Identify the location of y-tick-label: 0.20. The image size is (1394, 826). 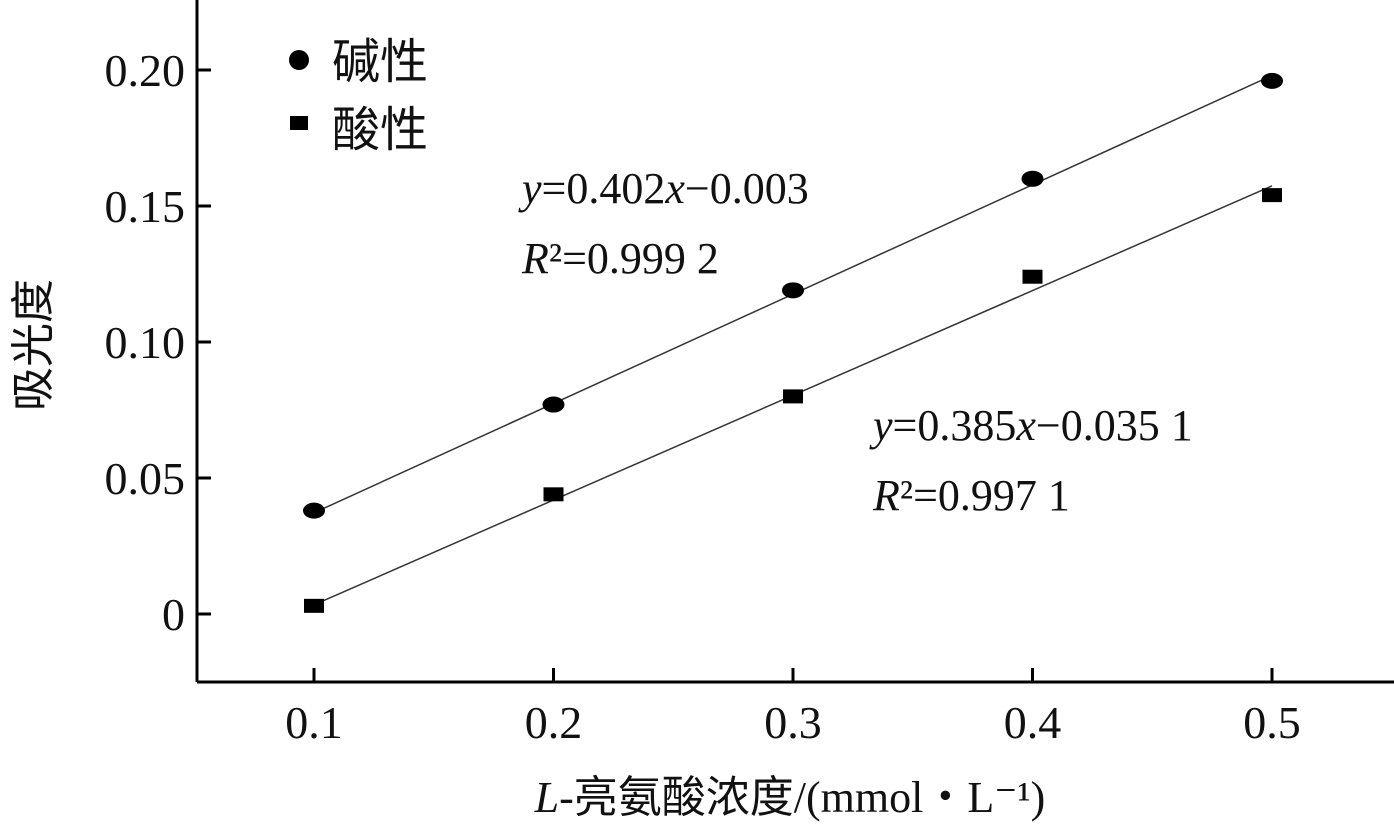
(145, 70).